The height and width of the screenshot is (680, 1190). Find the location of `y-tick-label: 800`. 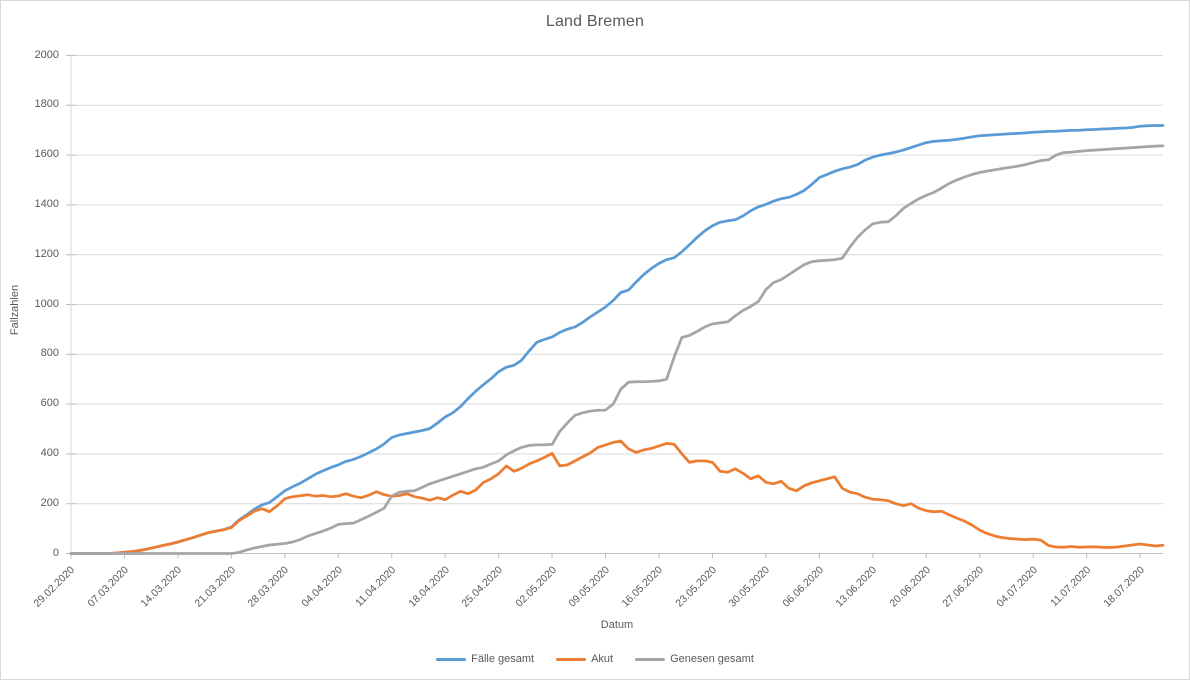

y-tick-label: 800 is located at coordinates (49, 353).